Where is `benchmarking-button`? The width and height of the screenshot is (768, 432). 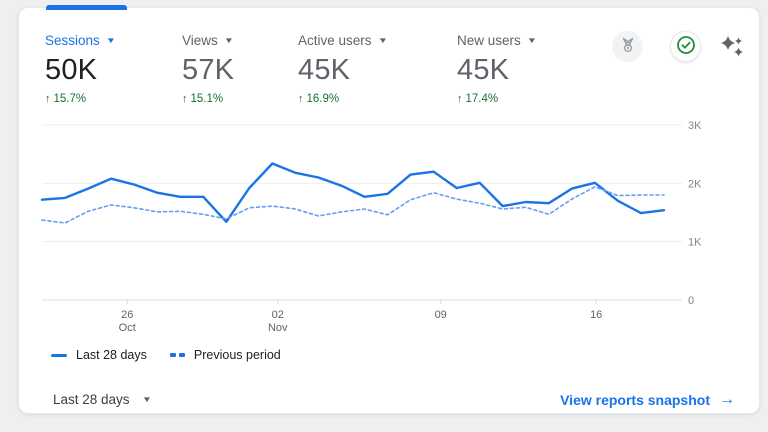
benchmarking-button is located at coordinates (627, 46).